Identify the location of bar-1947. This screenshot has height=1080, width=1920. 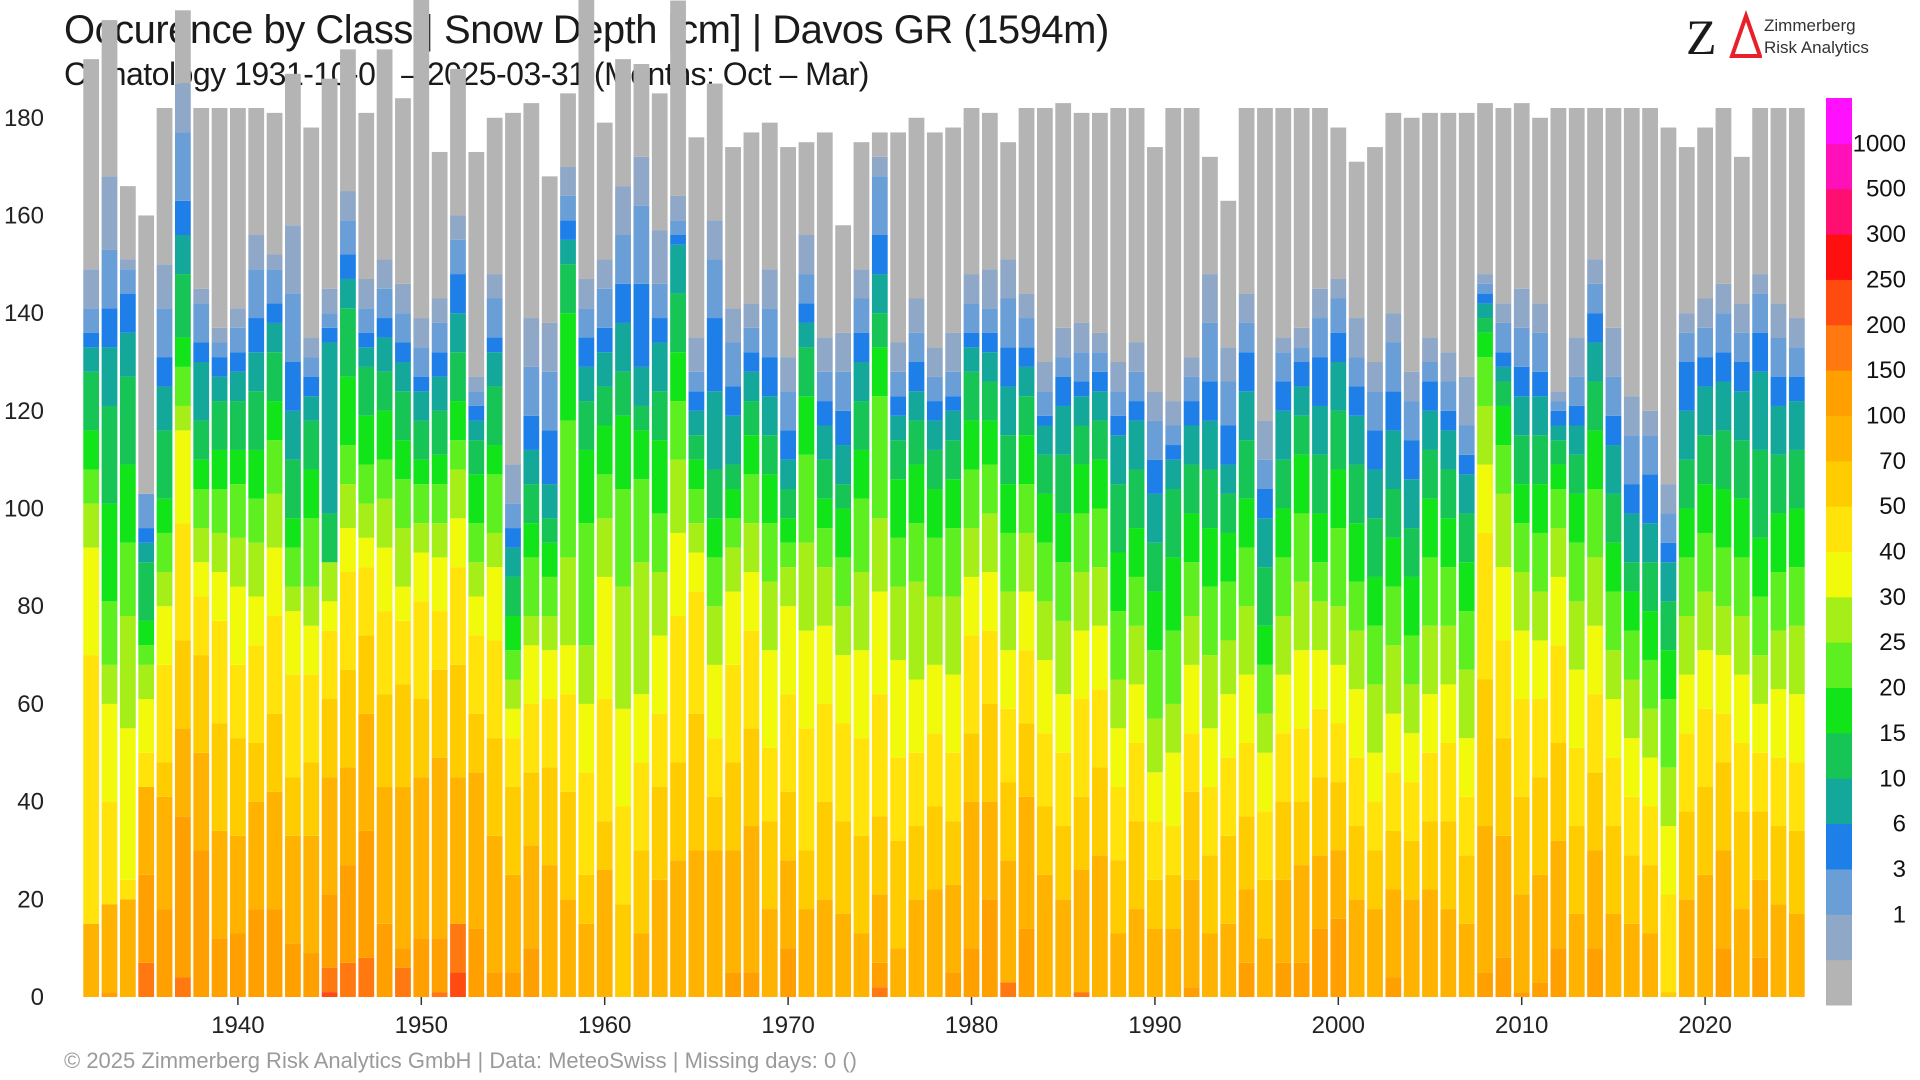
(366, 554).